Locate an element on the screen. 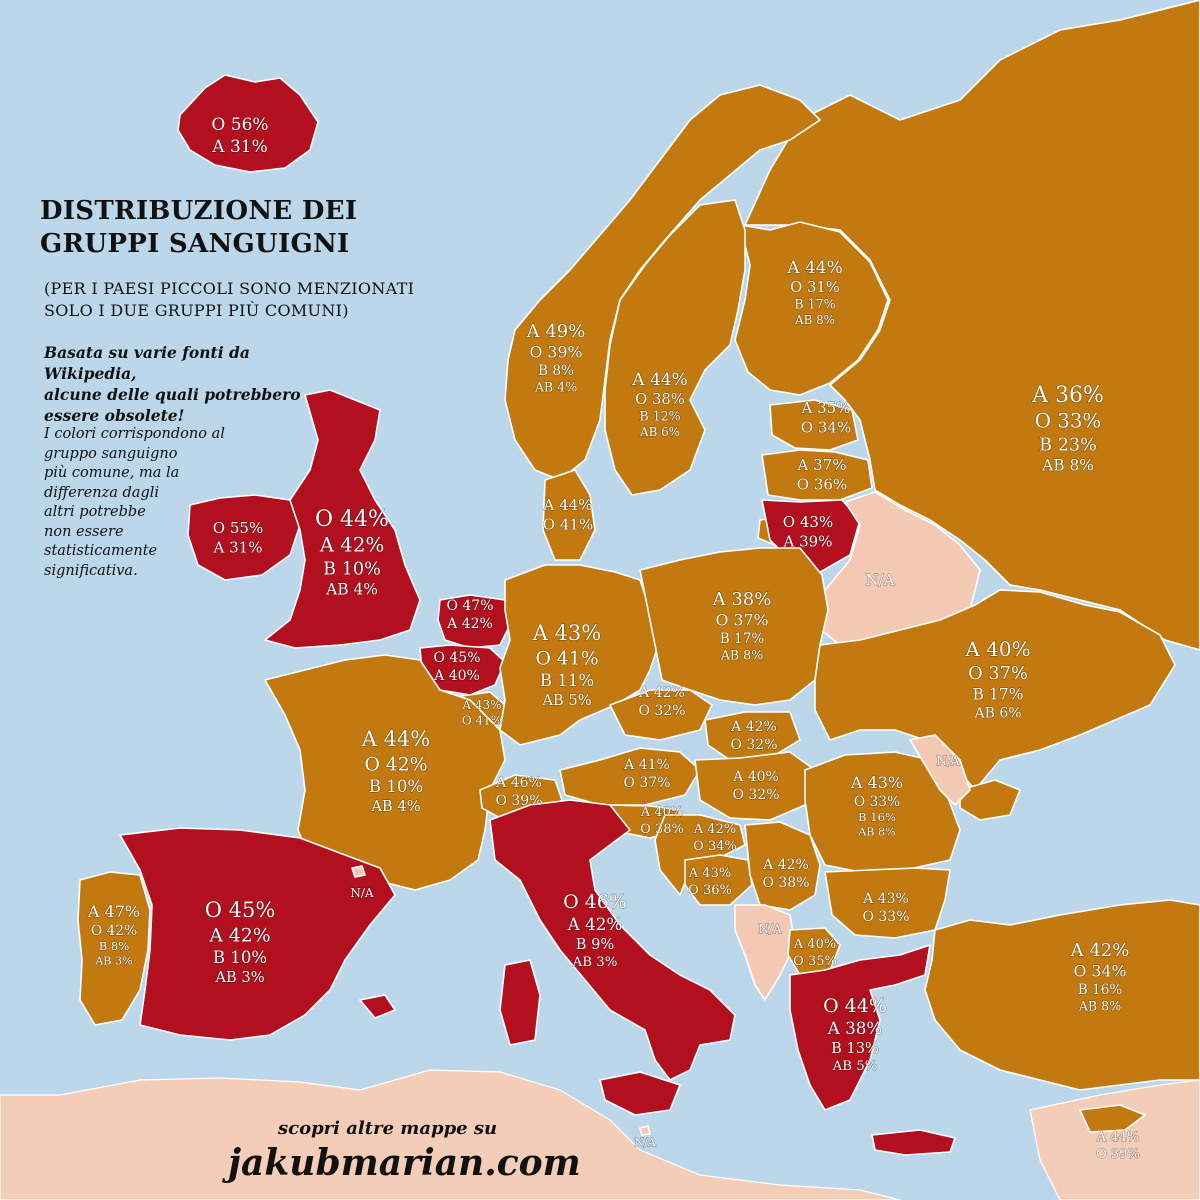 This screenshot has width=1200, height=1200. footer-website-link: jakubmarian.com is located at coordinates (404, 1163).